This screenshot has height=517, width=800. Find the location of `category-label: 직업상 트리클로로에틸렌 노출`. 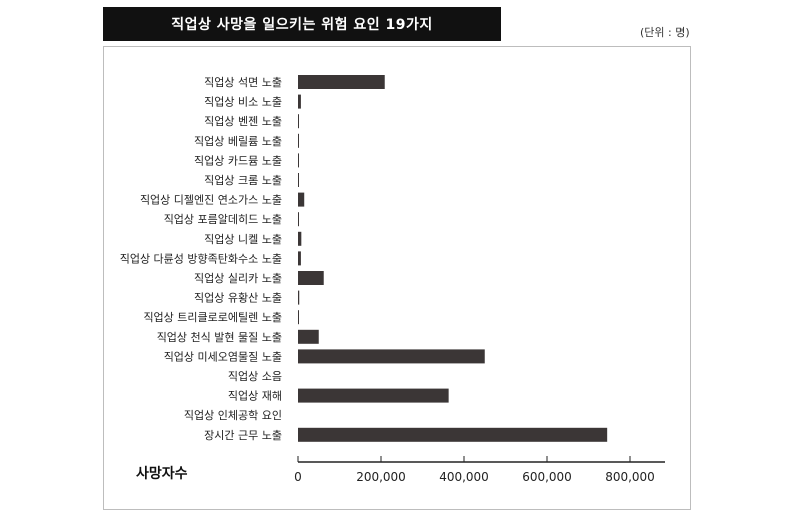

category-label: 직업상 트리클로로에틸렌 노출 is located at coordinates (212, 317).